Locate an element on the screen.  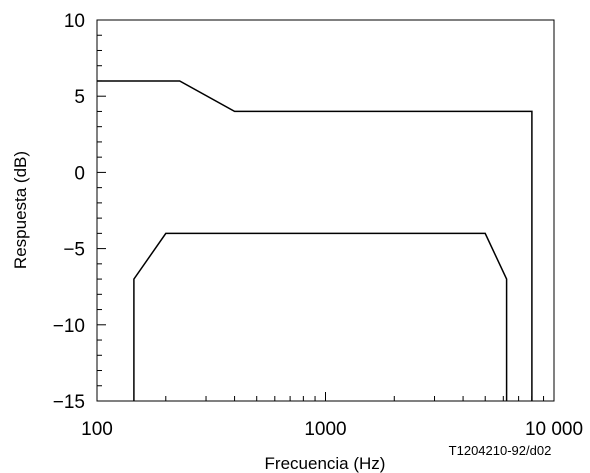
y-tick-label: 10 is located at coordinates (74, 21).